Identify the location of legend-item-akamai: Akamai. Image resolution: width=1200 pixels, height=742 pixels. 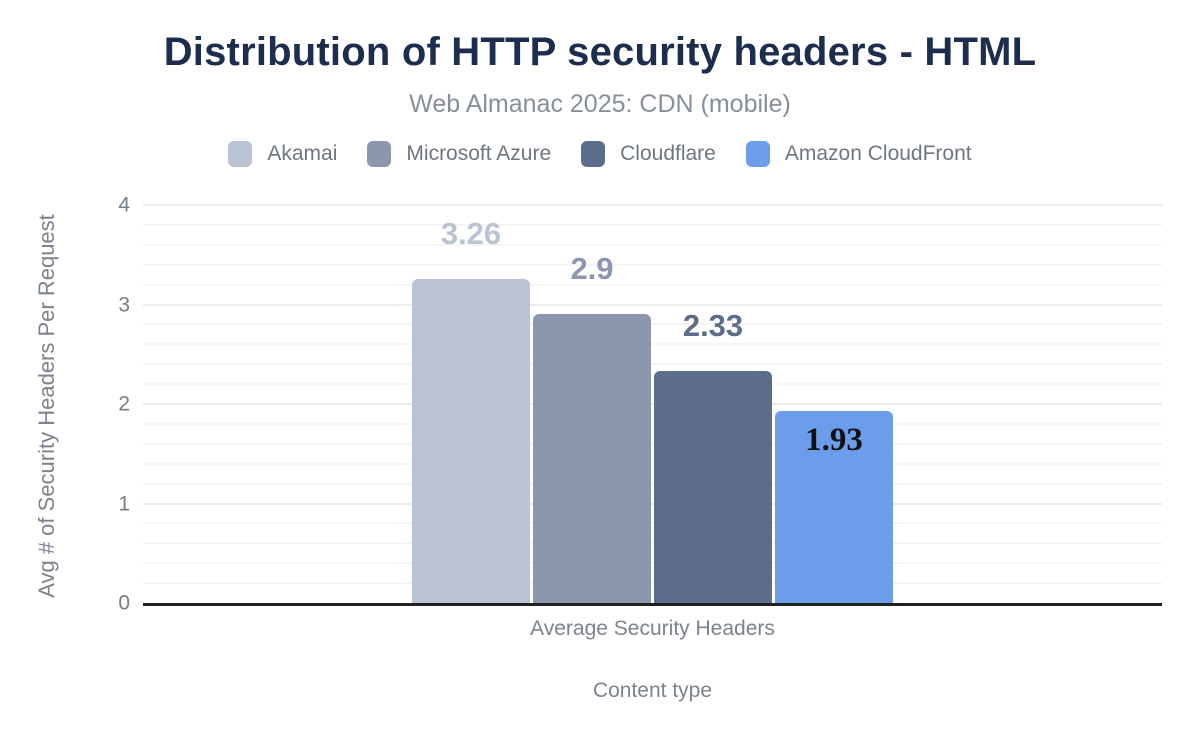
(282, 154).